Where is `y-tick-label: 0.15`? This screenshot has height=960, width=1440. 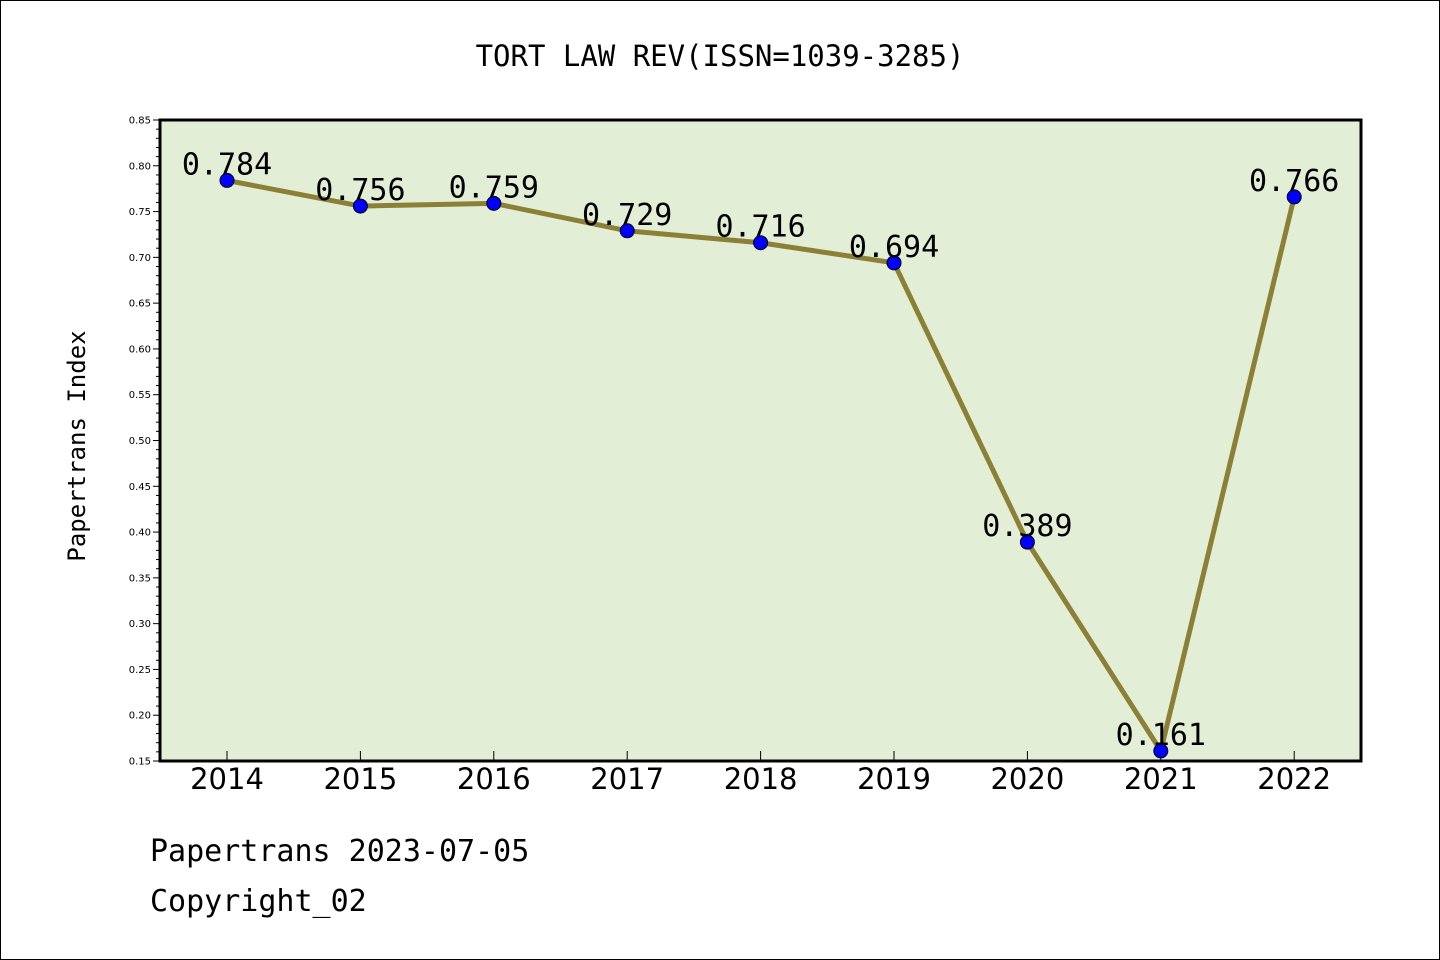 y-tick-label: 0.15 is located at coordinates (140, 762).